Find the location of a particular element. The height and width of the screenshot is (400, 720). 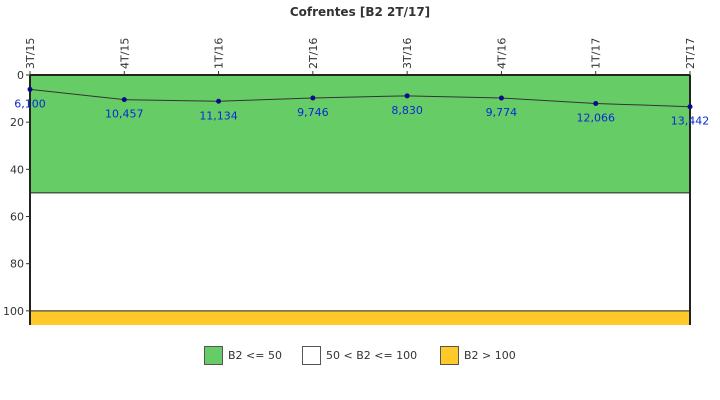

data-label: 13,442 is located at coordinates (690, 121).